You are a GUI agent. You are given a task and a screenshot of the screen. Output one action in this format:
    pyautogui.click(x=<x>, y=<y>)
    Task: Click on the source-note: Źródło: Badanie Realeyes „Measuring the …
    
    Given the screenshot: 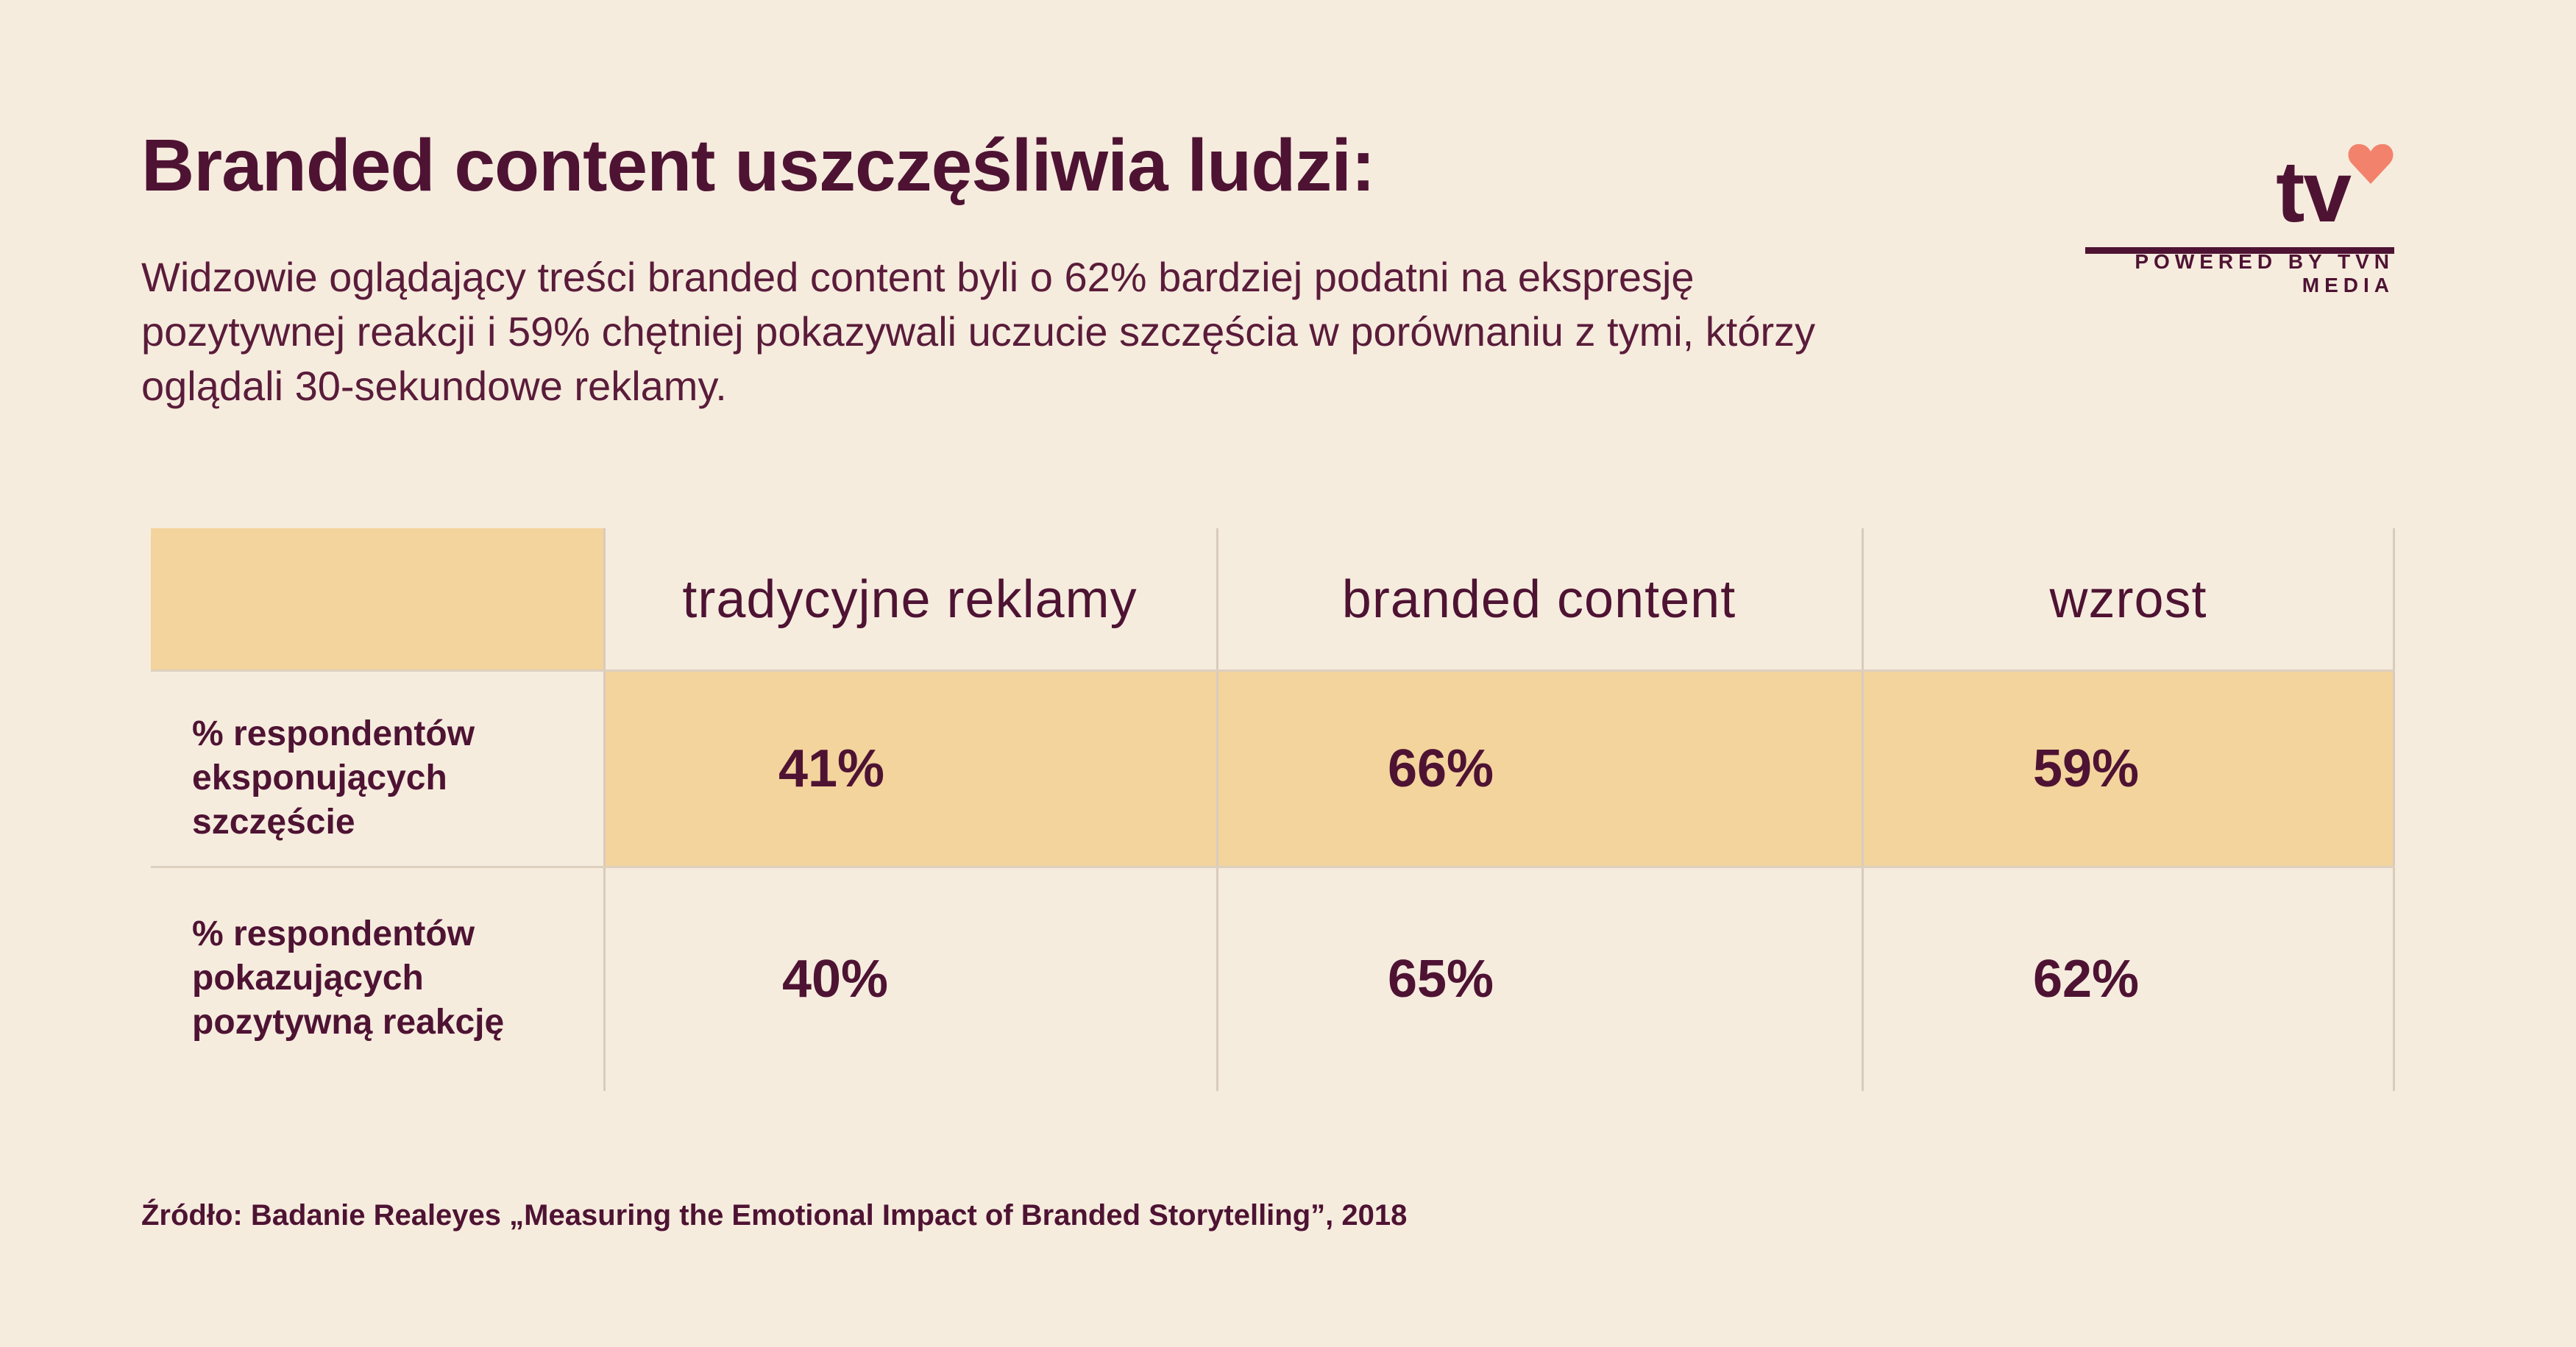 What is the action you would take?
    pyautogui.click(x=774, y=1216)
    